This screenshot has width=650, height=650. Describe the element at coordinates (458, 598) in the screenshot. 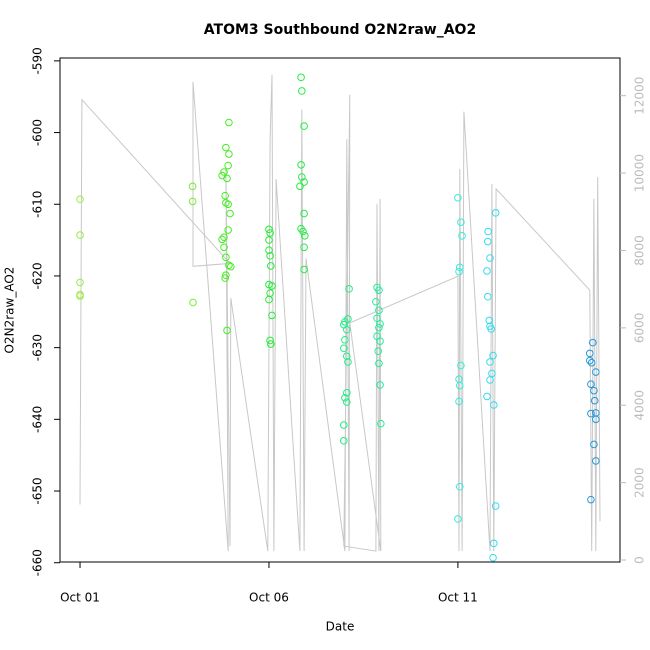

I see `x-tick-label: Oct 11` at that location.